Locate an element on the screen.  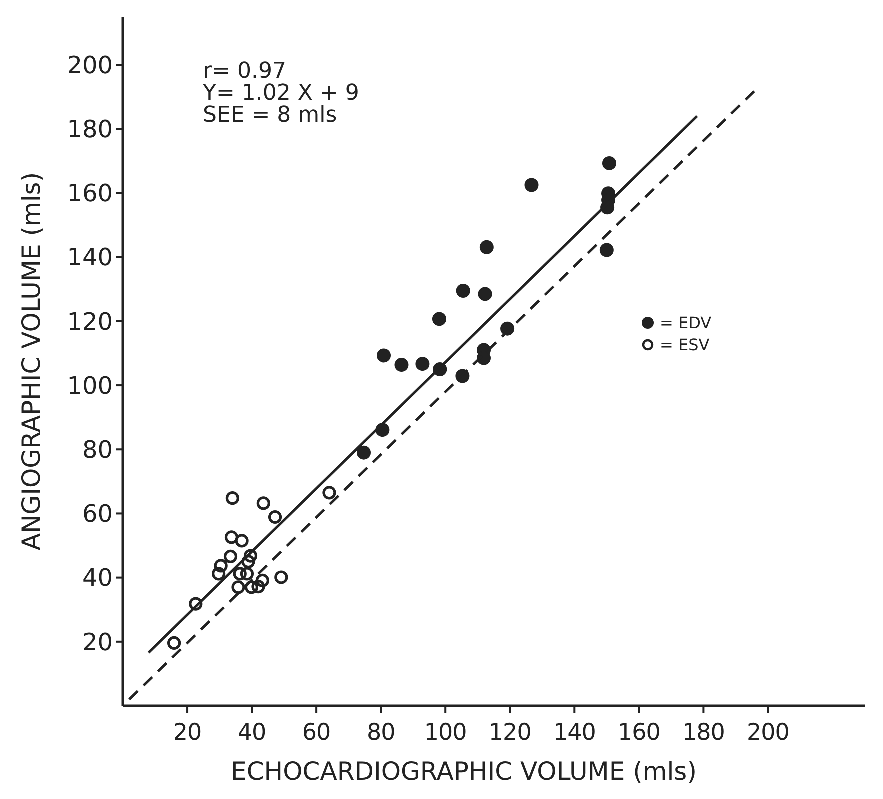
x-tick-label: 20 is located at coordinates (187, 733).